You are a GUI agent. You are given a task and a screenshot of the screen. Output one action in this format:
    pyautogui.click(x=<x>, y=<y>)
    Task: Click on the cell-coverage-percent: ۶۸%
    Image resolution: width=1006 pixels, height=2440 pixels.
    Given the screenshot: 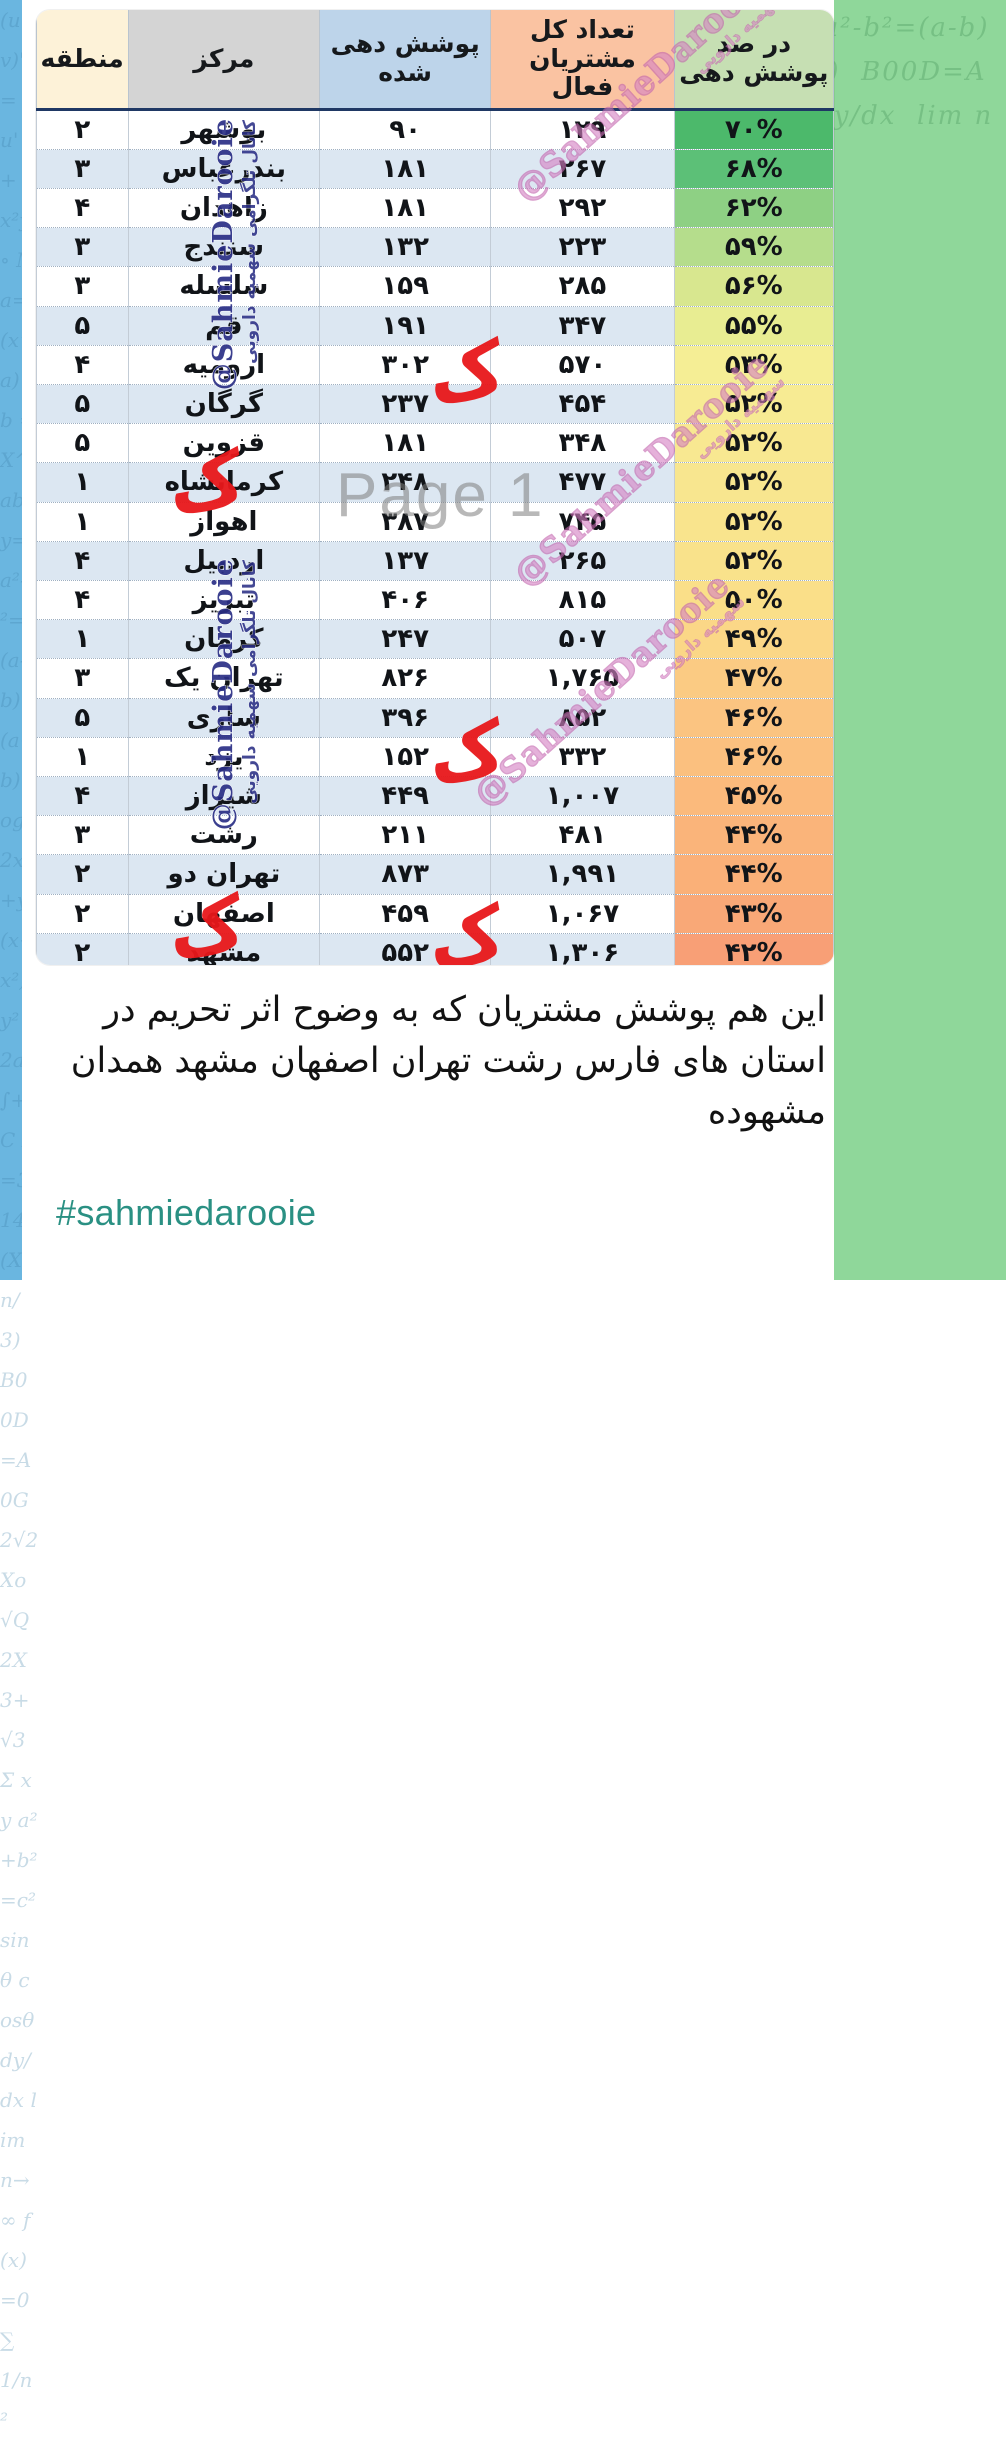 What is the action you would take?
    pyautogui.click(x=753, y=169)
    